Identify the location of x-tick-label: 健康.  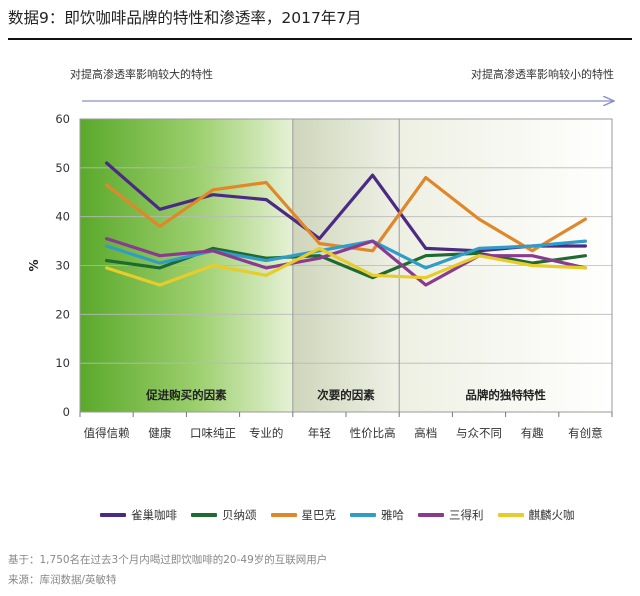
(159, 433).